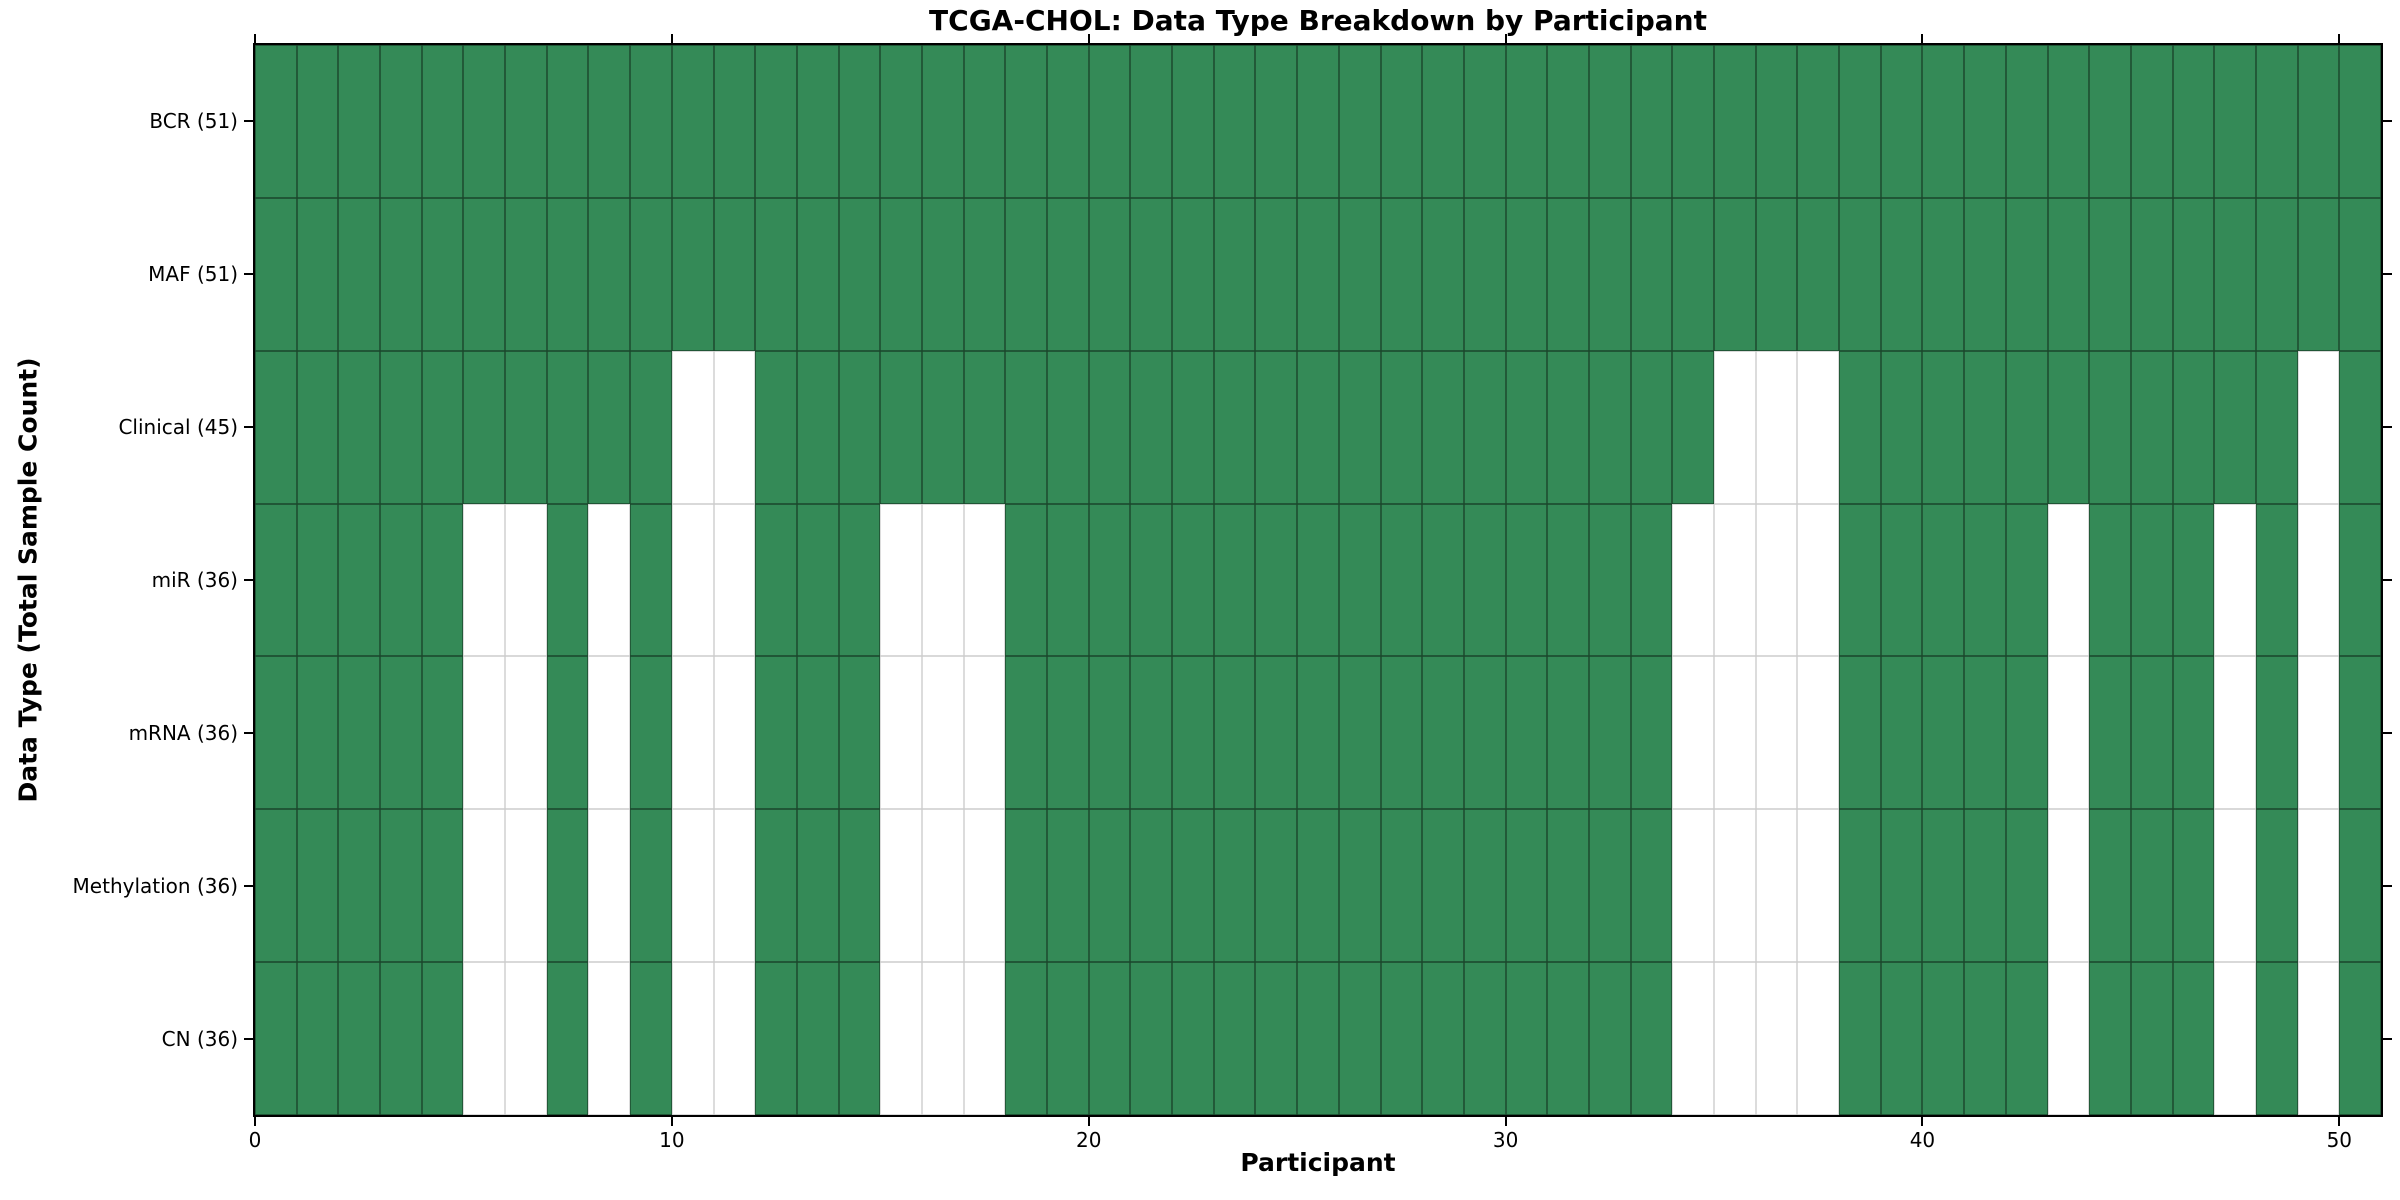 The image size is (2400, 1200). I want to click on matrix-cell-miR-p47, so click(2235, 580).